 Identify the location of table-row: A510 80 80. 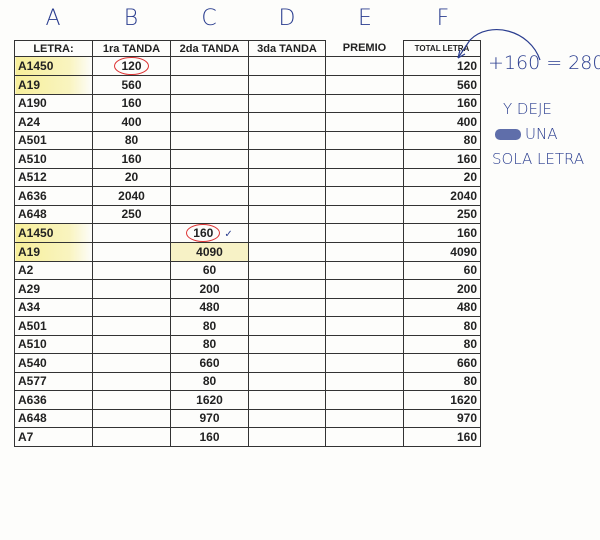
(247, 344).